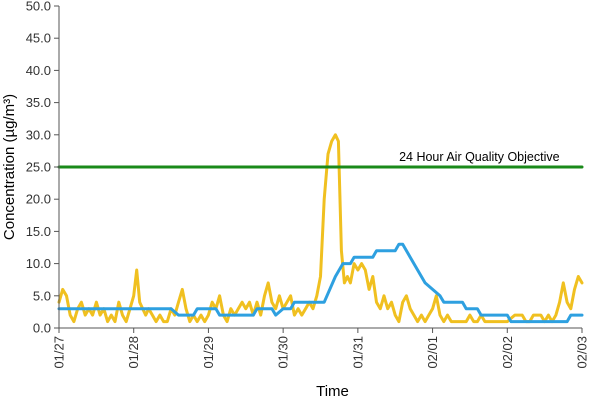 The width and height of the screenshot is (600, 400). I want to click on y-tick-label: 15.0, so click(38, 231).